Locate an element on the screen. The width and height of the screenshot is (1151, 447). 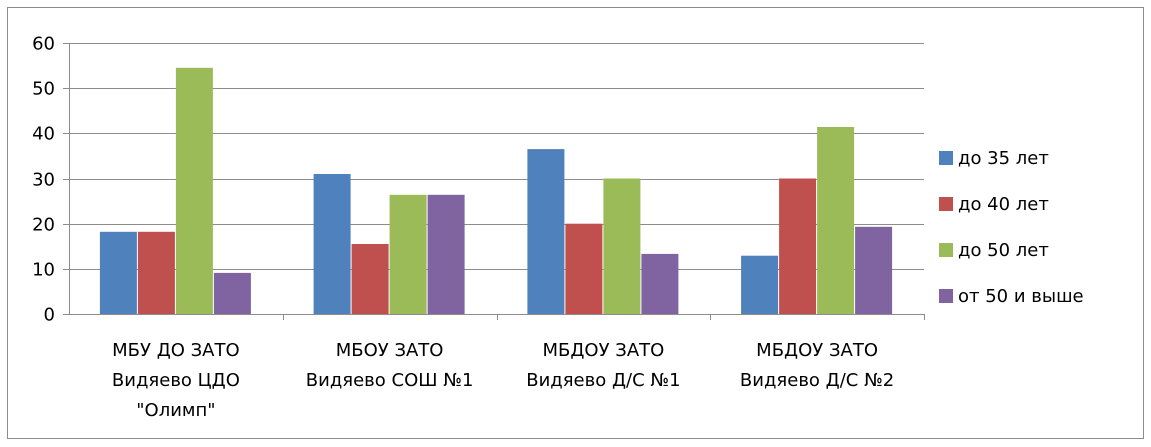
x-category-label-line: МБОУ ЗАТО is located at coordinates (390, 350).